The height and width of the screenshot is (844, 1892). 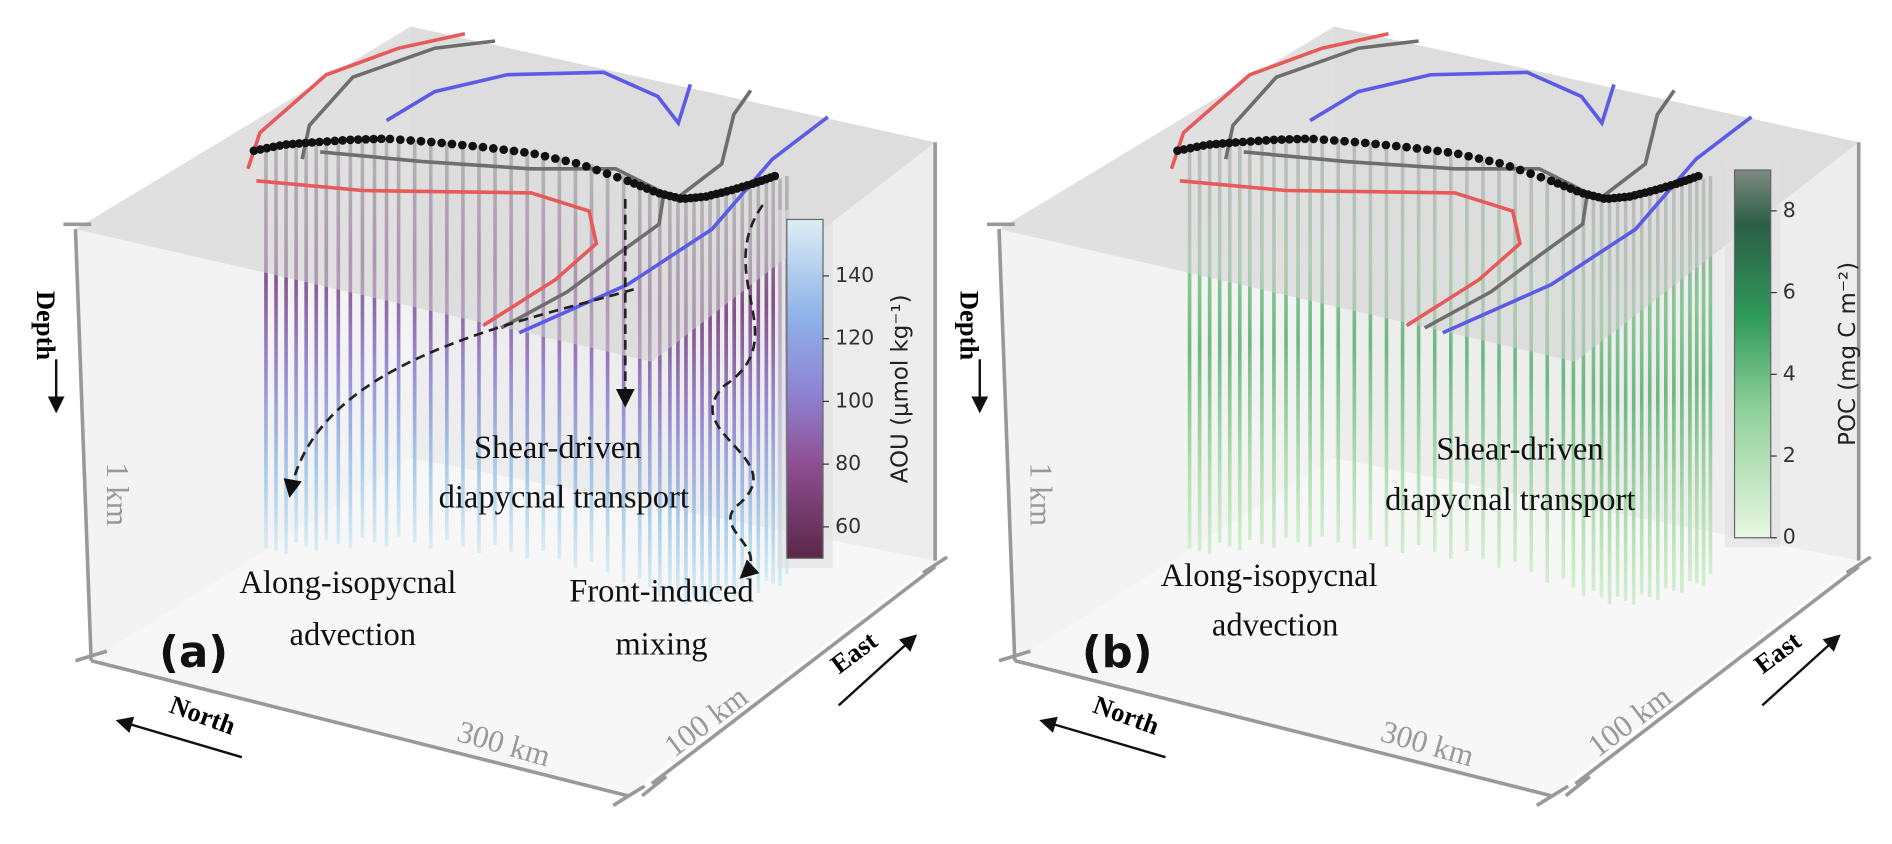 I want to click on panel-label: (a), so click(x=193, y=653).